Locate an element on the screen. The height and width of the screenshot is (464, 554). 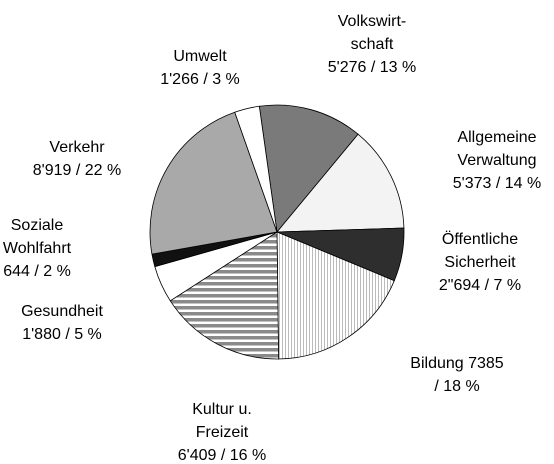
slice-label: schaft is located at coordinates (372, 44).